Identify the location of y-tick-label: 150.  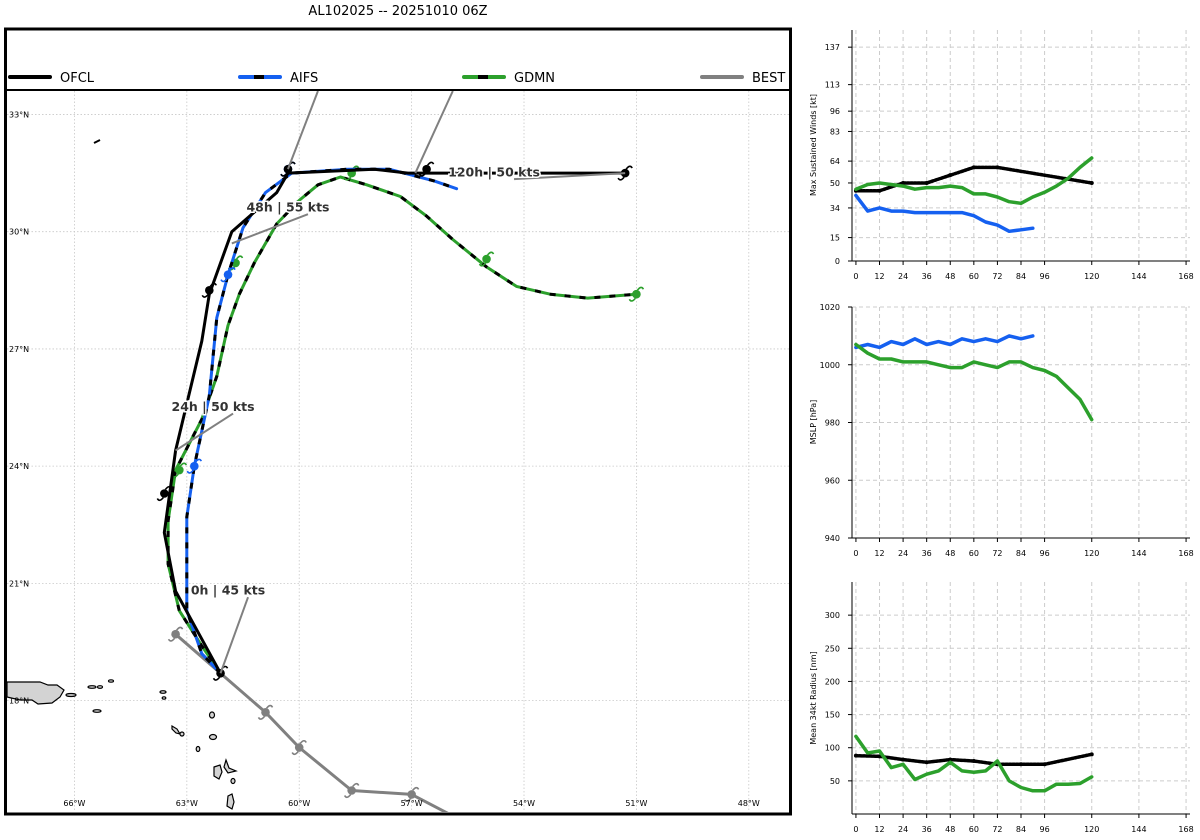
(832, 715).